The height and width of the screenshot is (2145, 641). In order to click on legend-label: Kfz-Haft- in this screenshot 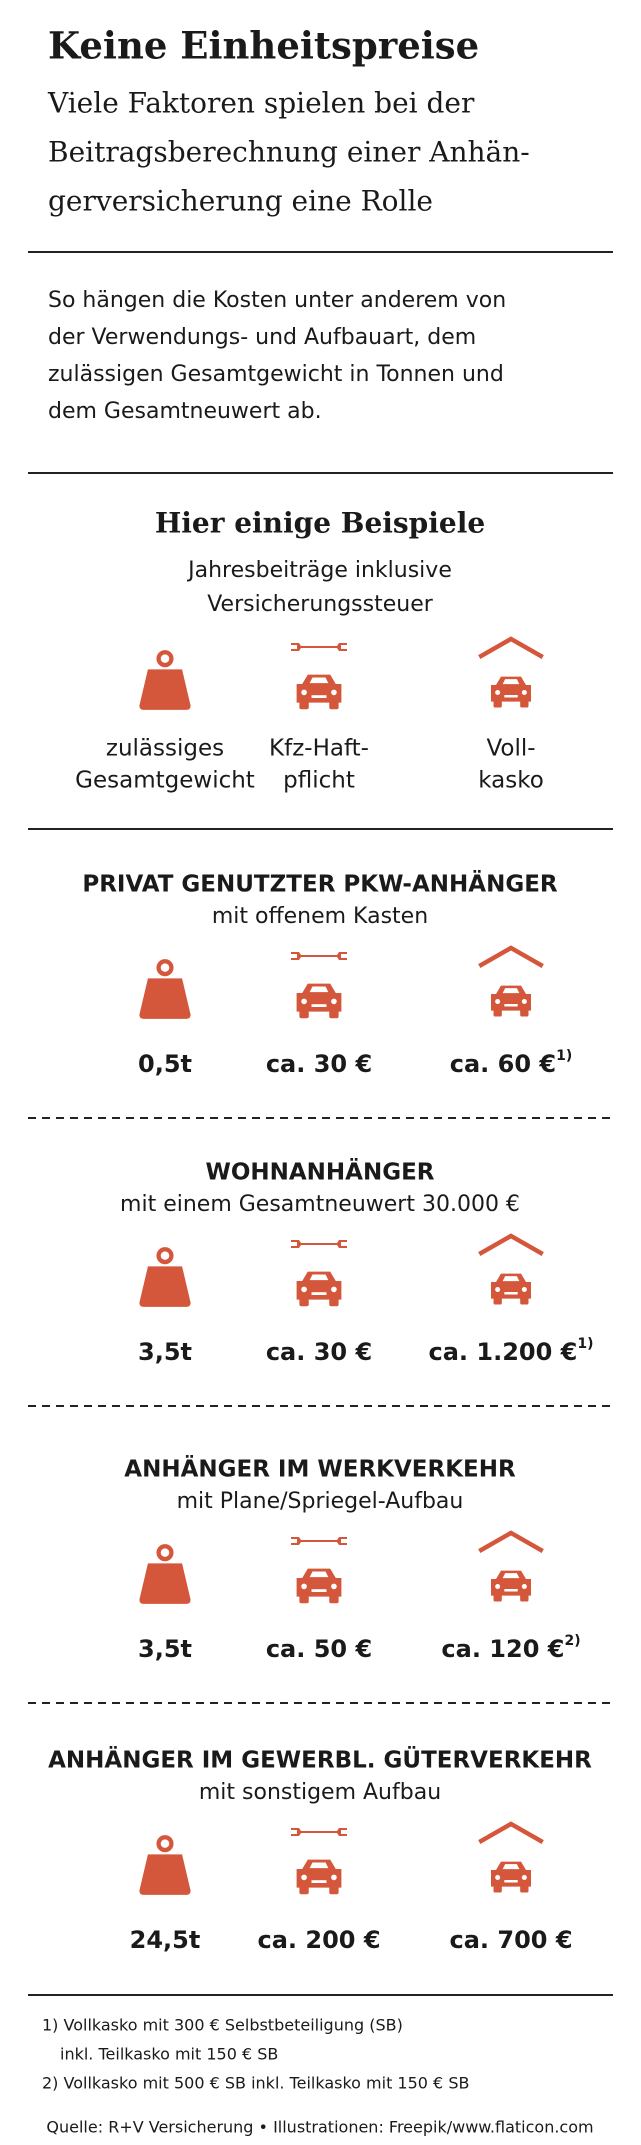, I will do `click(319, 749)`.